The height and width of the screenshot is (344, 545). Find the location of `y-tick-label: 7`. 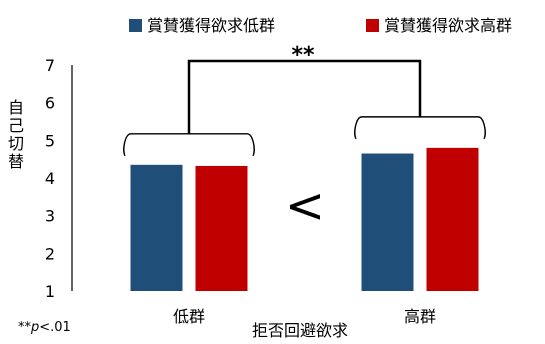

y-tick-label: 7 is located at coordinates (50, 65).